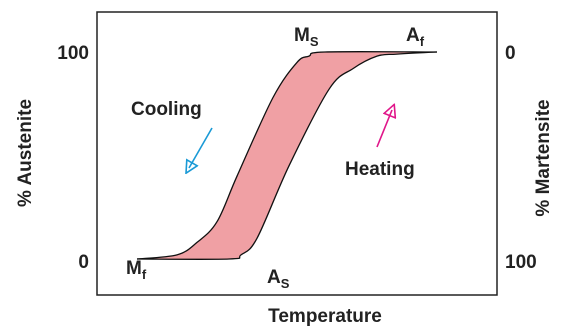 Image resolution: width=563 pixels, height=327 pixels. Describe the element at coordinates (83, 262) in the screenshot. I see `left-tick-0: 0` at that location.